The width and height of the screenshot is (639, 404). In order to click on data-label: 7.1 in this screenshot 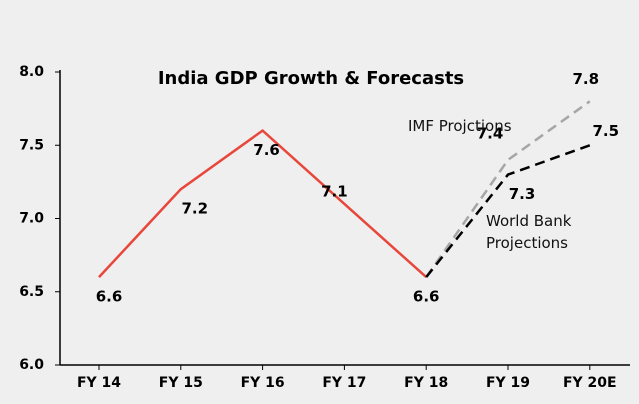, I will do `click(334, 191)`.